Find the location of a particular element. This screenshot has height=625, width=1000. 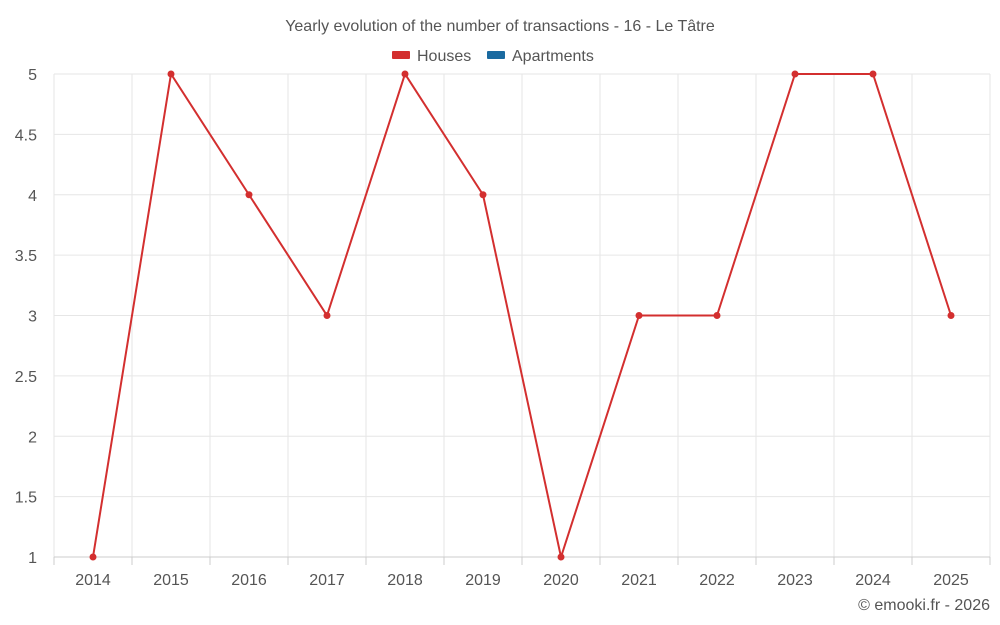

legend-item-houses: Houses is located at coordinates (431, 56).